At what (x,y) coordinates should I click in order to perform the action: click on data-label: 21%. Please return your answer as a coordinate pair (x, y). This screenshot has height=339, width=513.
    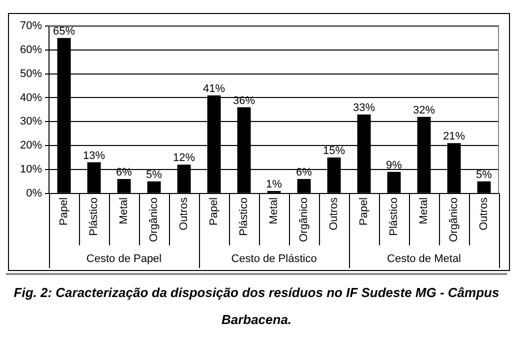
    Looking at the image, I should click on (454, 136).